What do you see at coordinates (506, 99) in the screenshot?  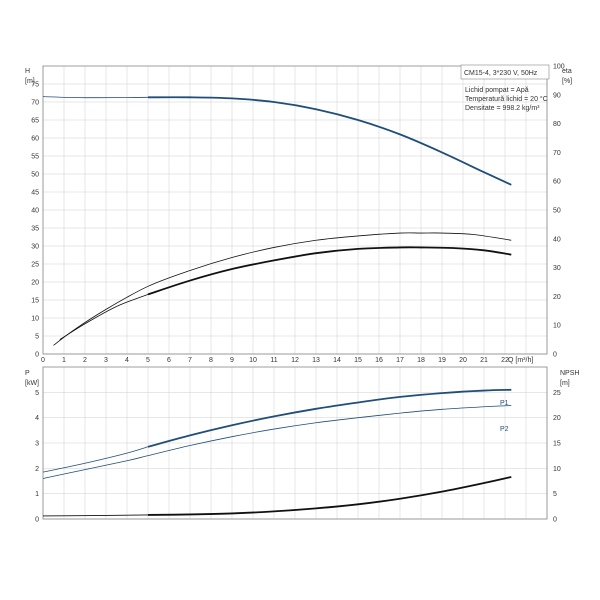 I see `info-line-temperature: Temperatură lichid = 20 °C` at bounding box center [506, 99].